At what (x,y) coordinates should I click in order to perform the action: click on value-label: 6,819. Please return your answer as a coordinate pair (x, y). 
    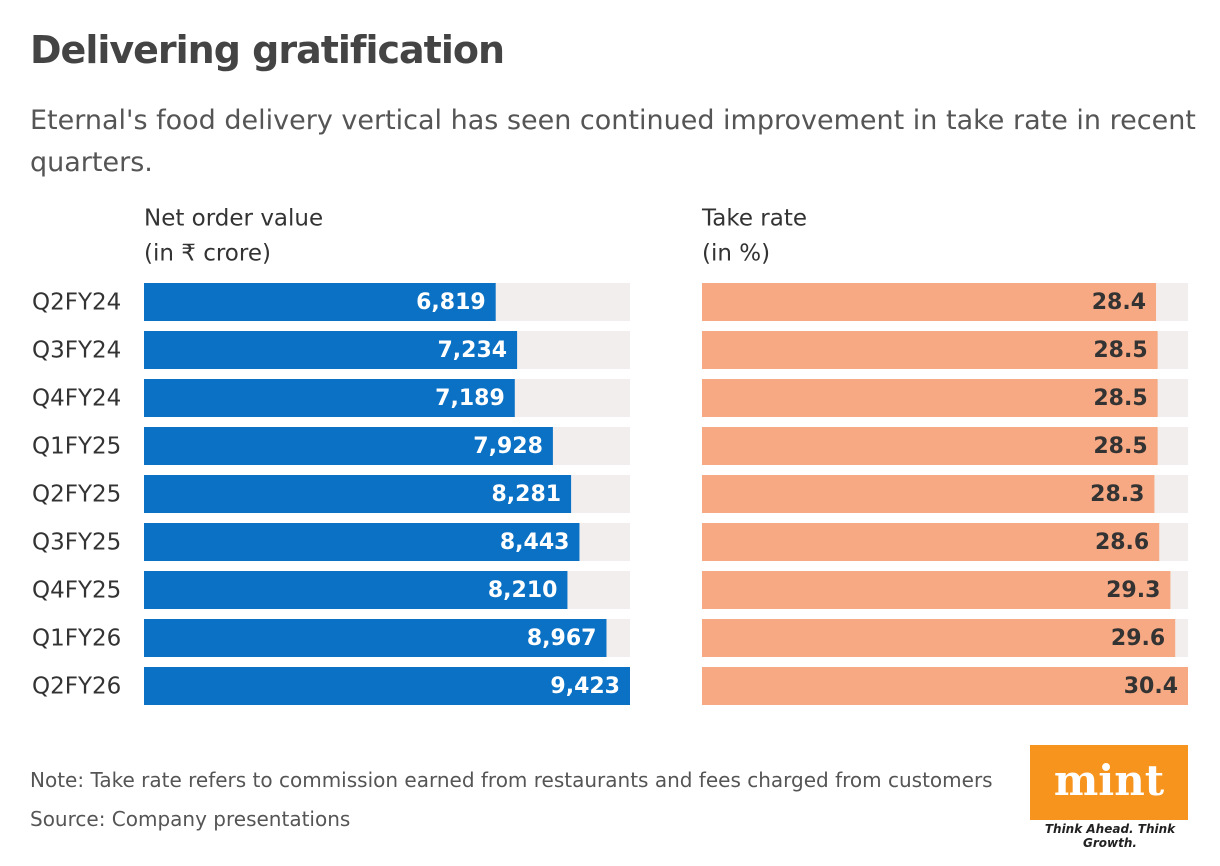
    Looking at the image, I should click on (451, 302).